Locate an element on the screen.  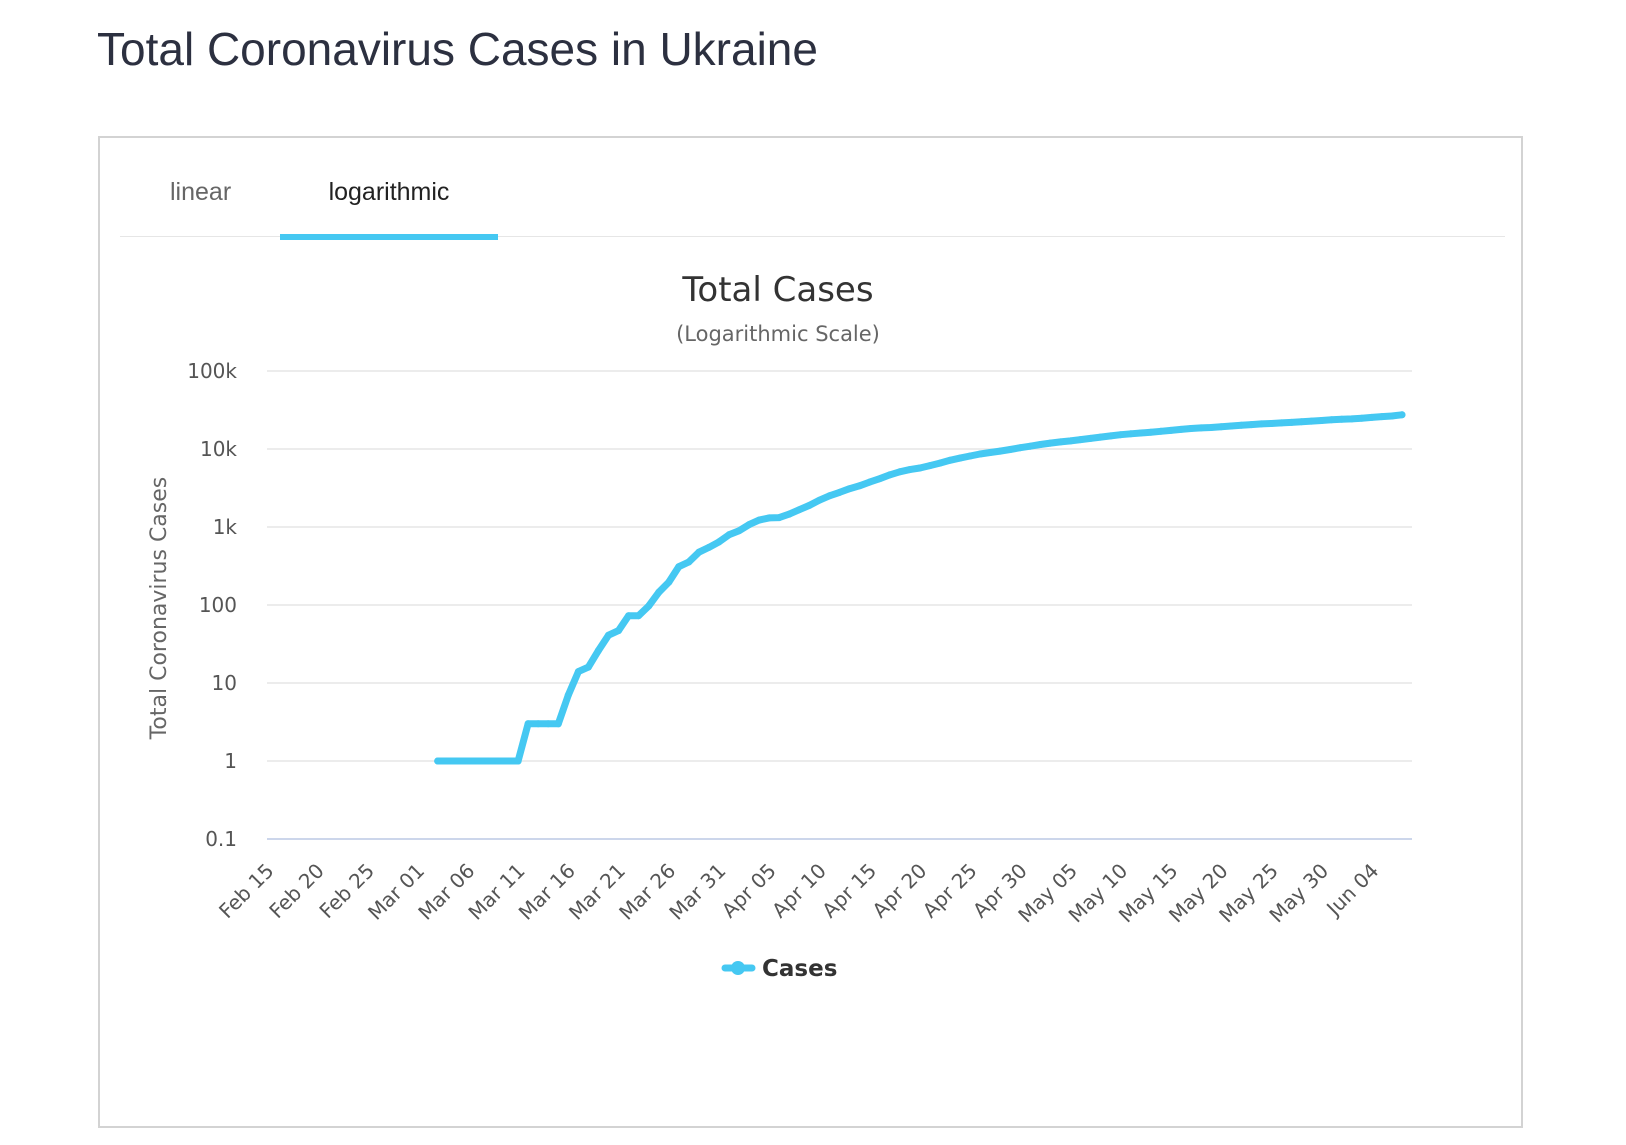
tab-linear: linear is located at coordinates (201, 192).